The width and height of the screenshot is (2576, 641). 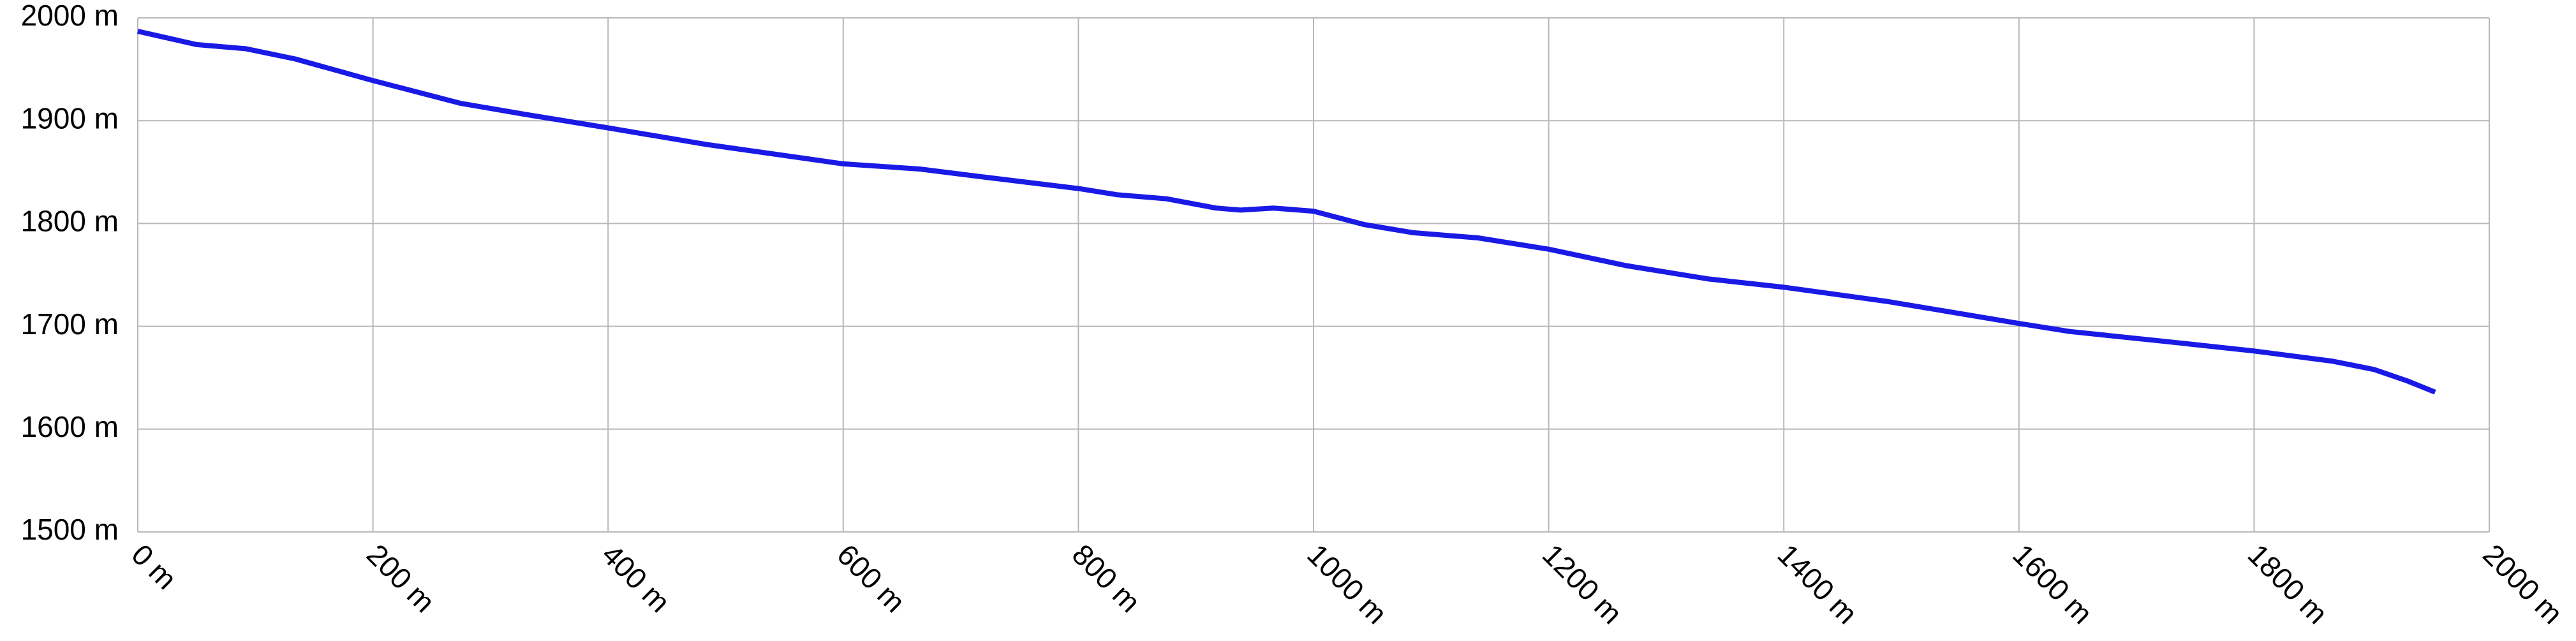 I want to click on x-tick-label: 600 m, so click(x=871, y=578).